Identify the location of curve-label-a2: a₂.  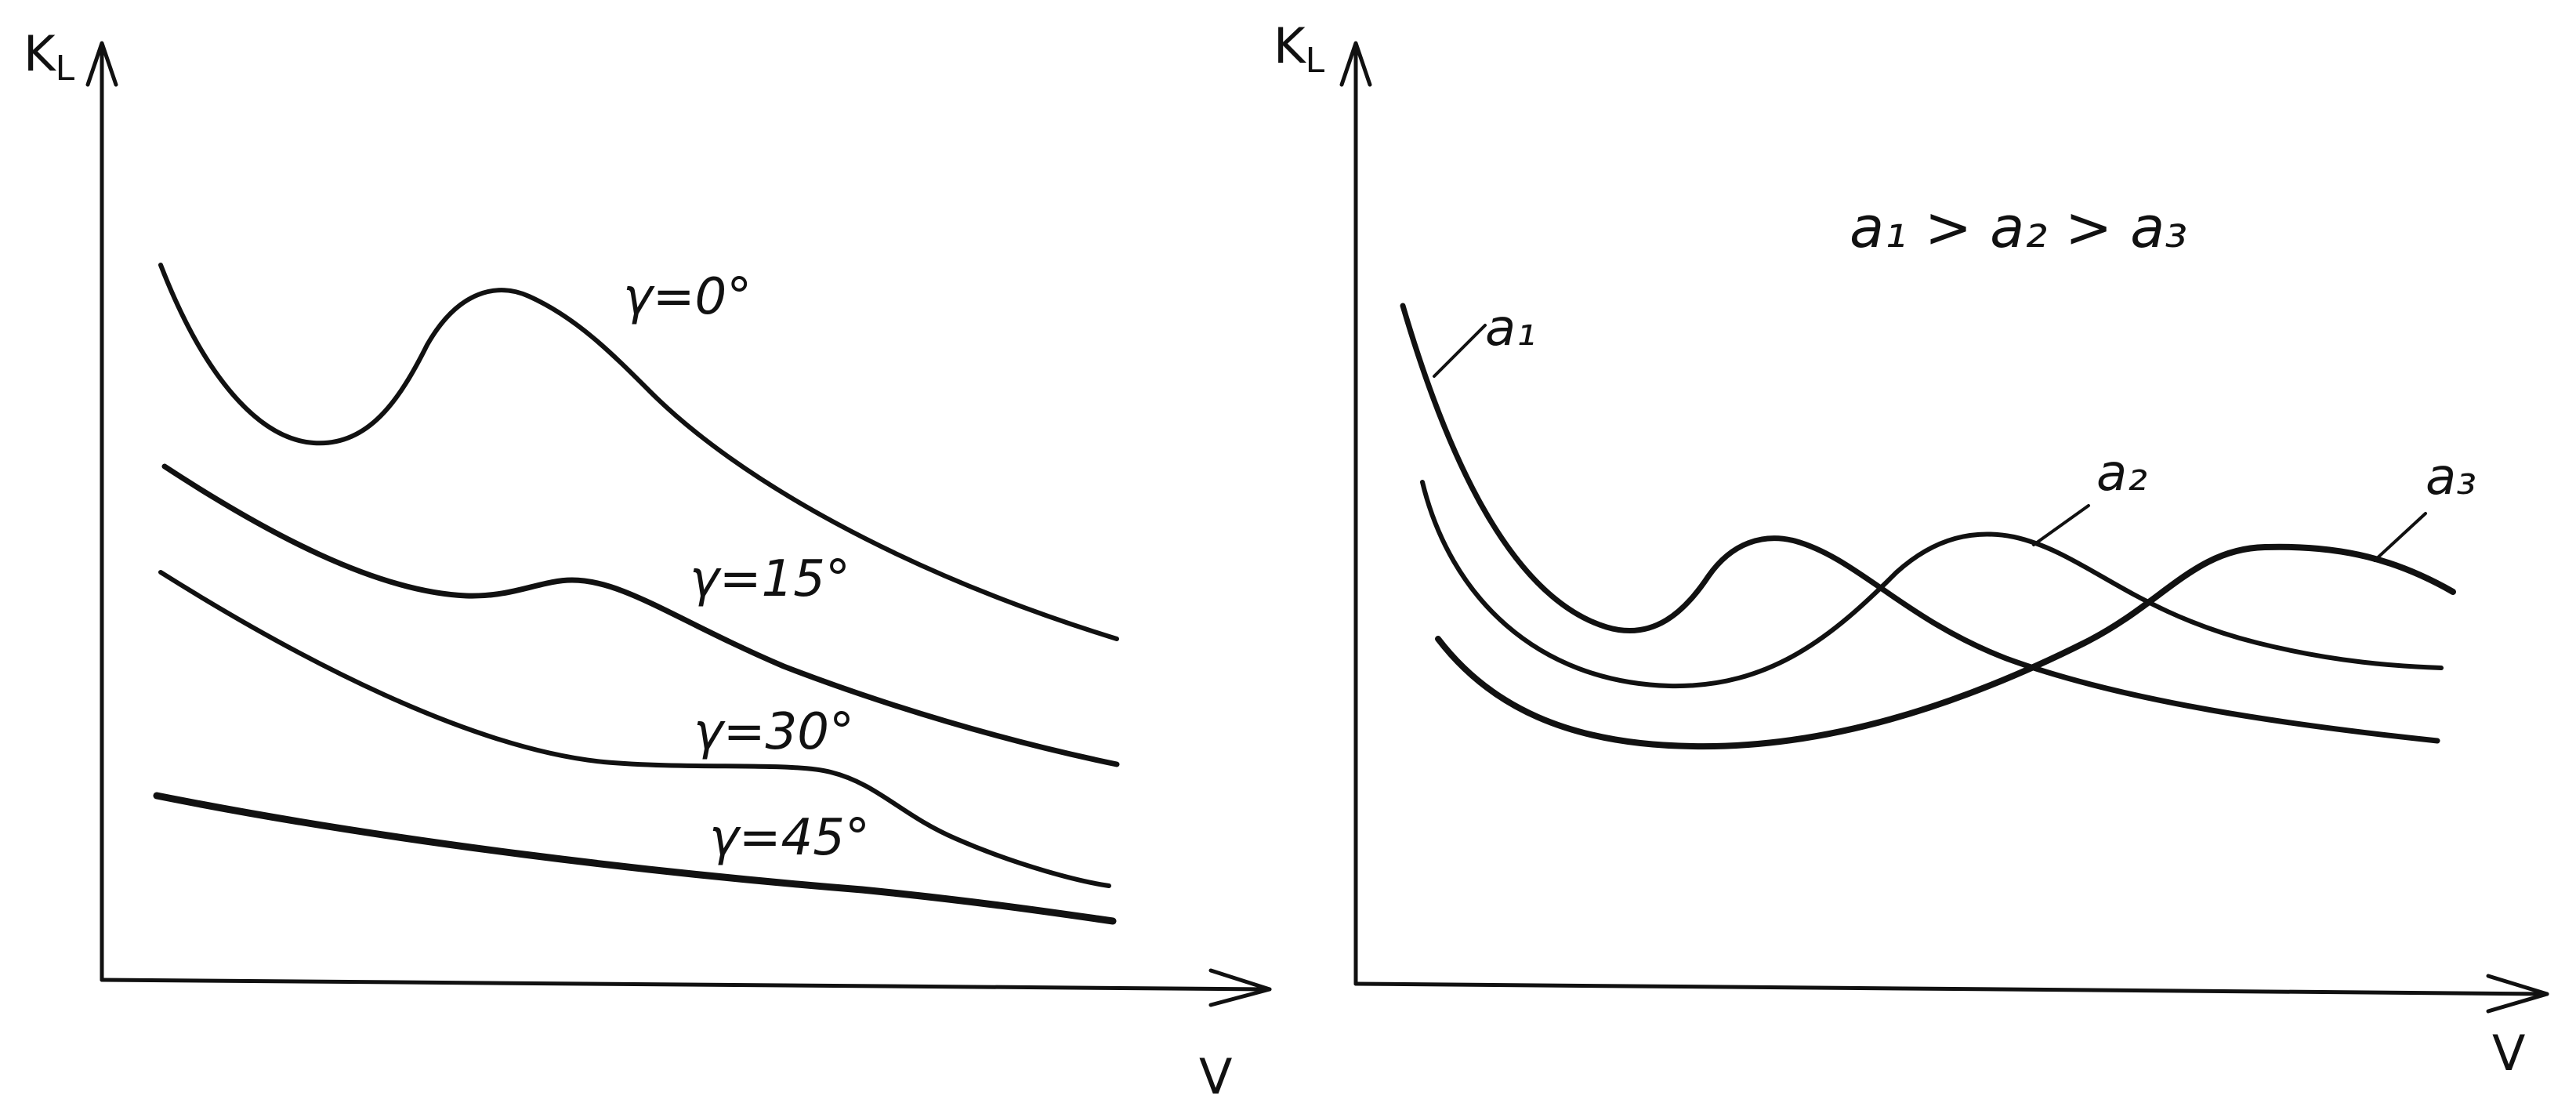
(2121, 473).